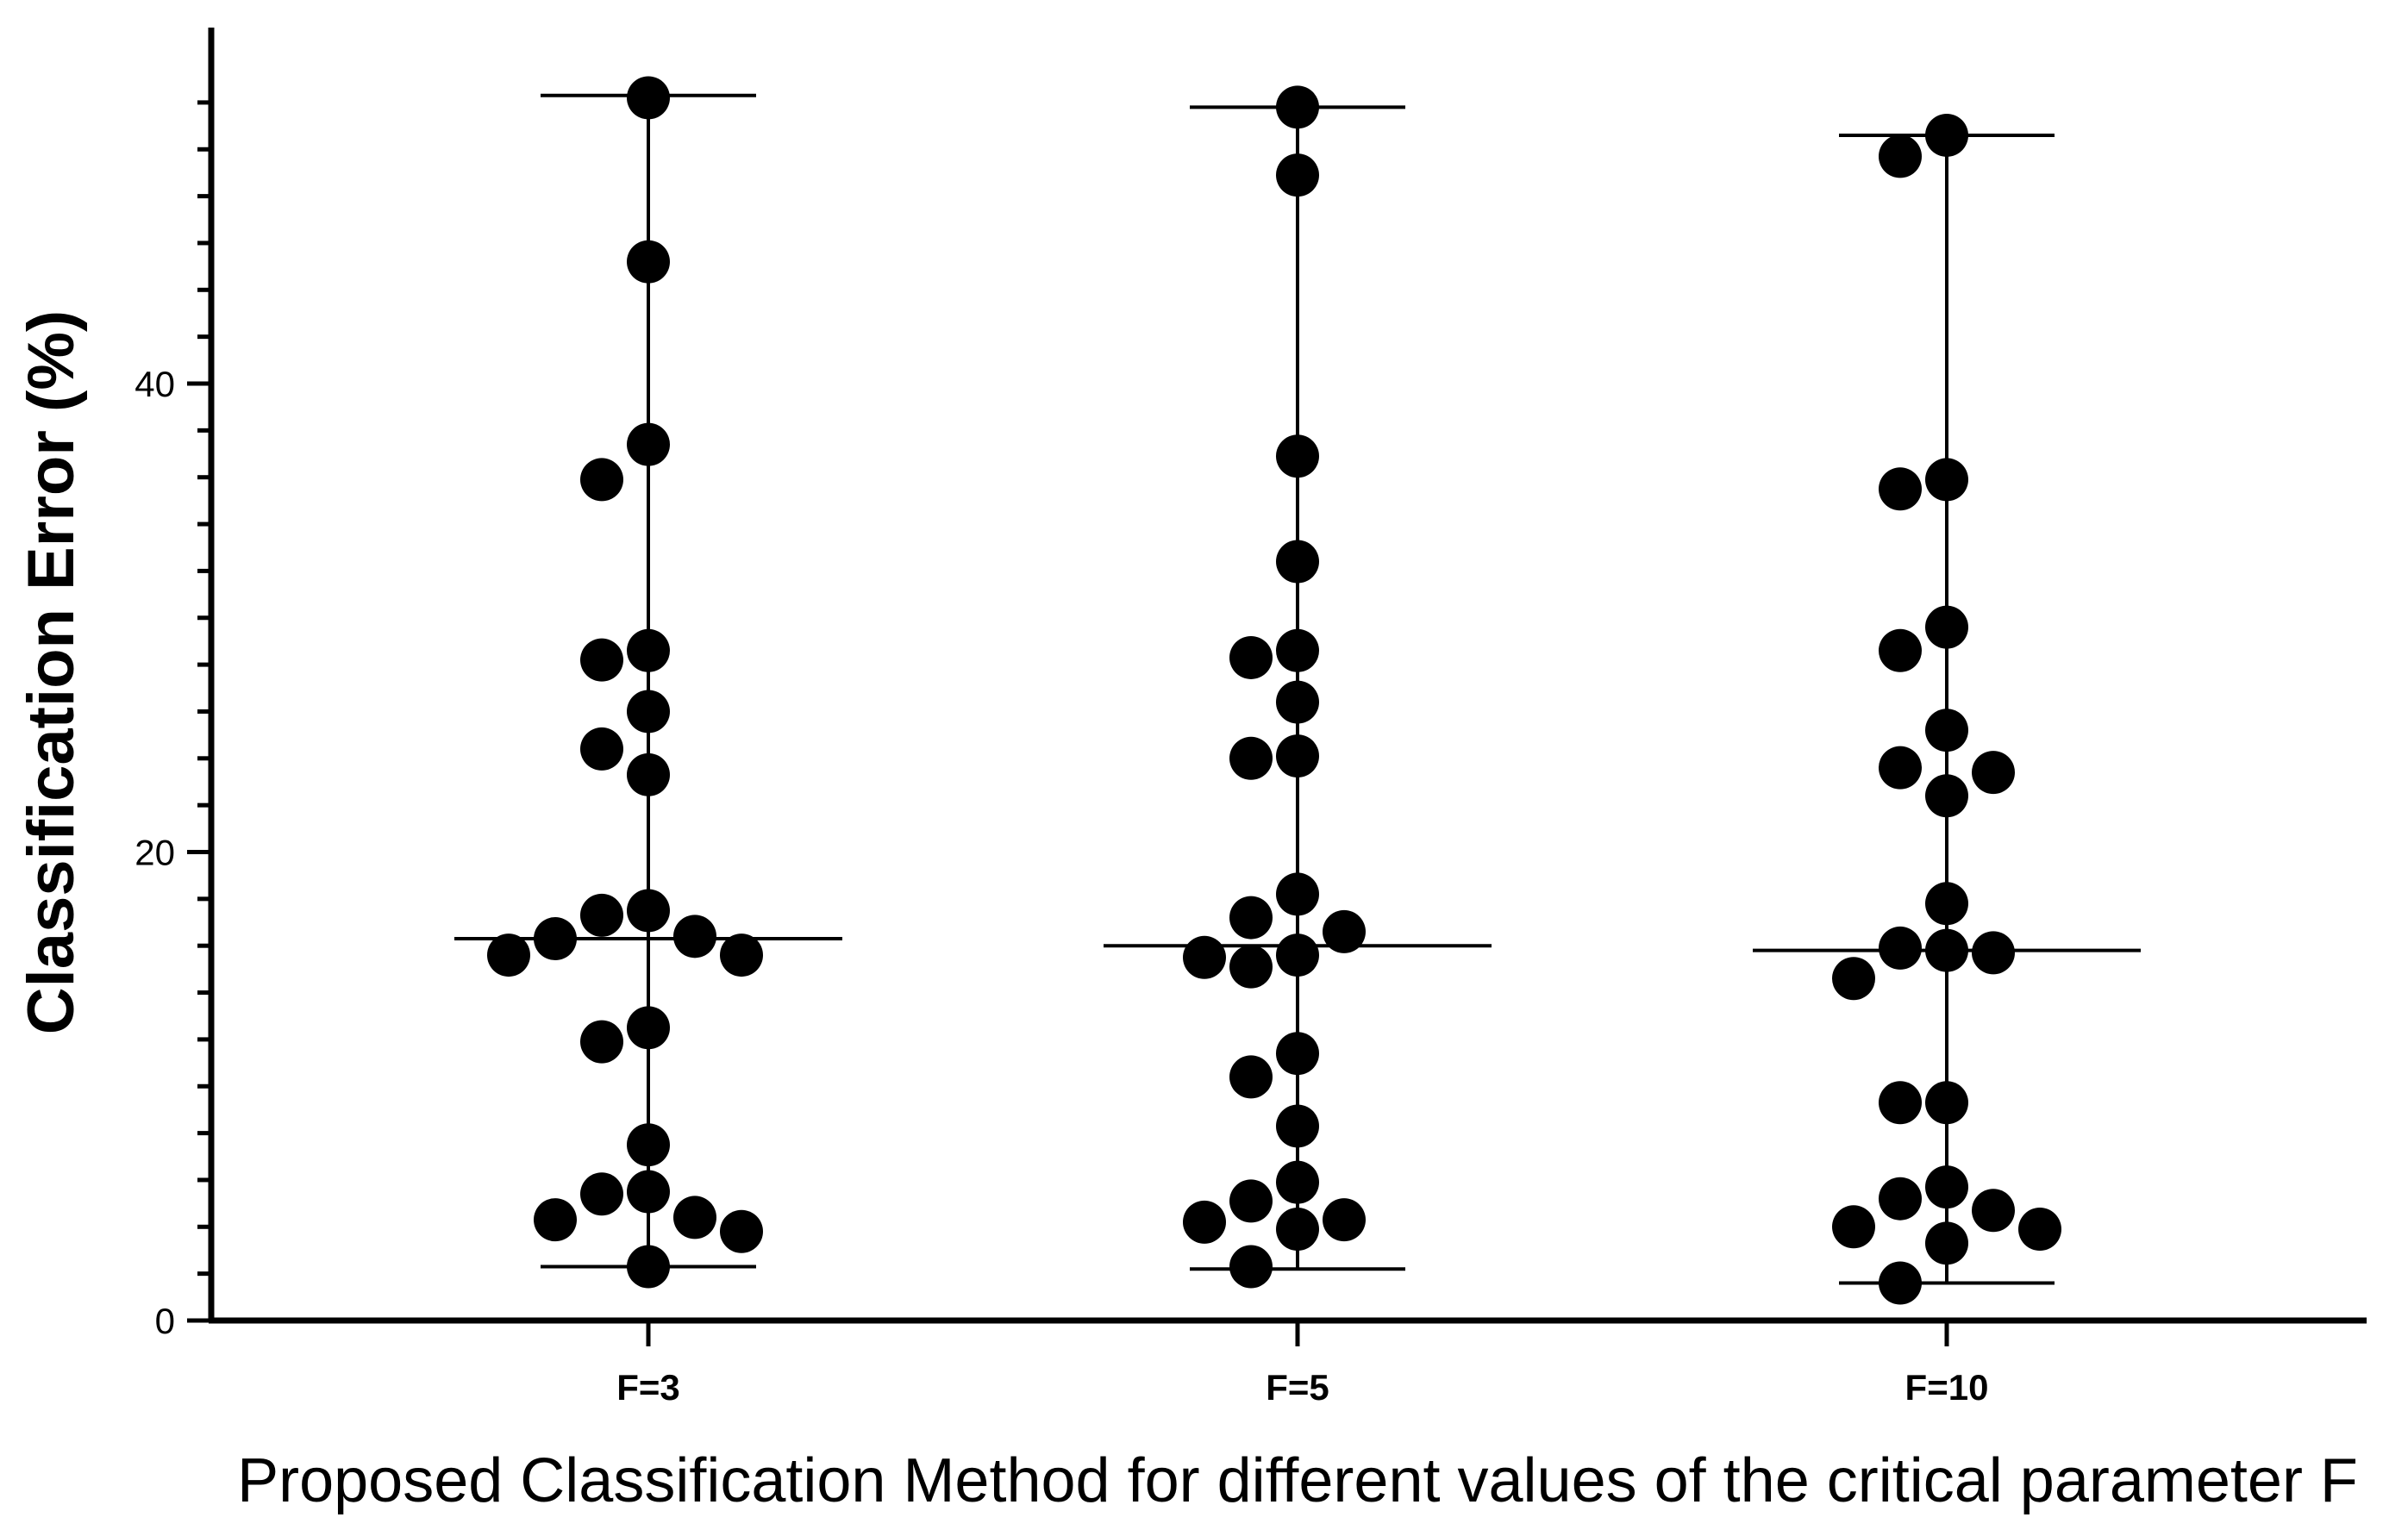 The height and width of the screenshot is (1536, 2408). What do you see at coordinates (1302, 1364) in the screenshot?
I see `x-ticks: F=3 F=5 F=10` at bounding box center [1302, 1364].